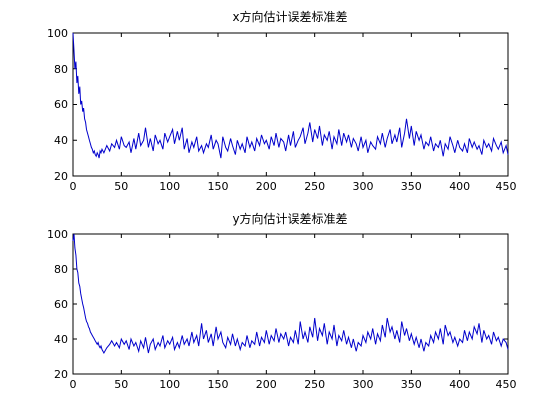 This screenshot has width=560, height=420. I want to click on y-tick-labels-x: 20 40 60 80 100, so click(57, 105).